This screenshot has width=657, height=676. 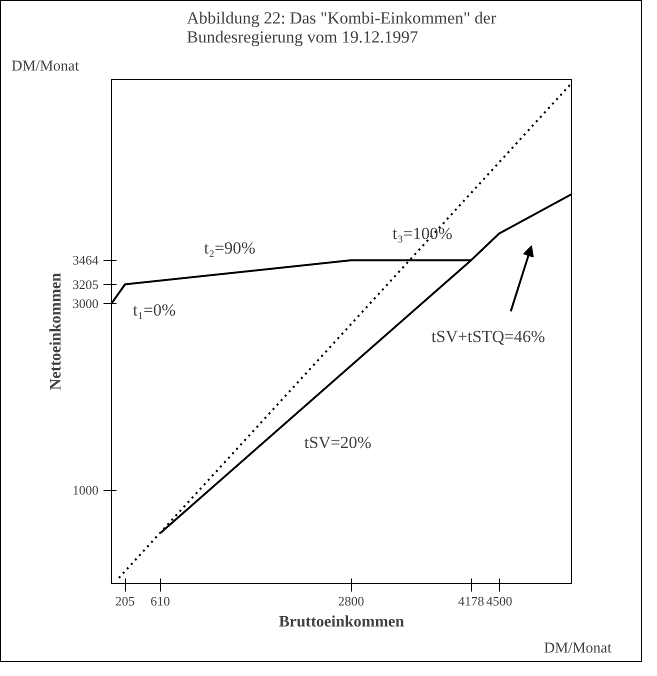 I want to click on y-tick-label: 1000, so click(x=85, y=490).